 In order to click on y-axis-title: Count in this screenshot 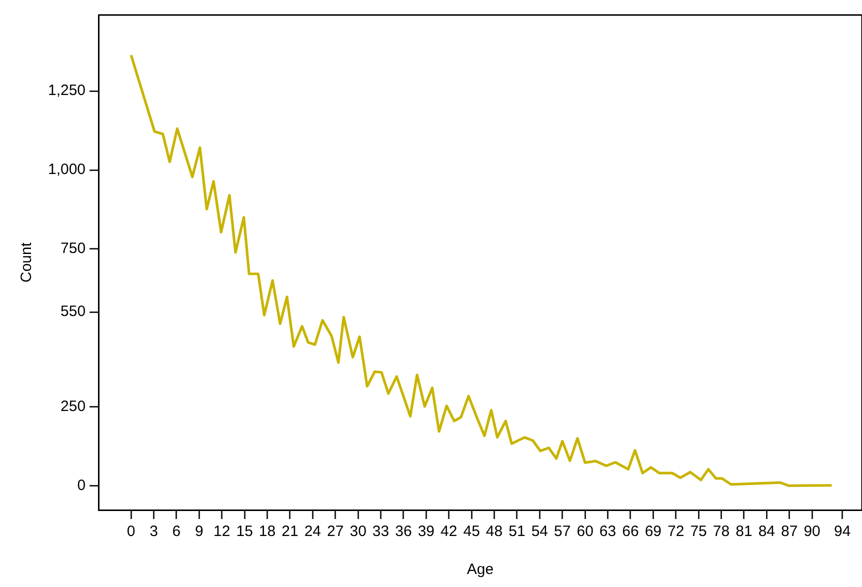, I will do `click(27, 262)`.